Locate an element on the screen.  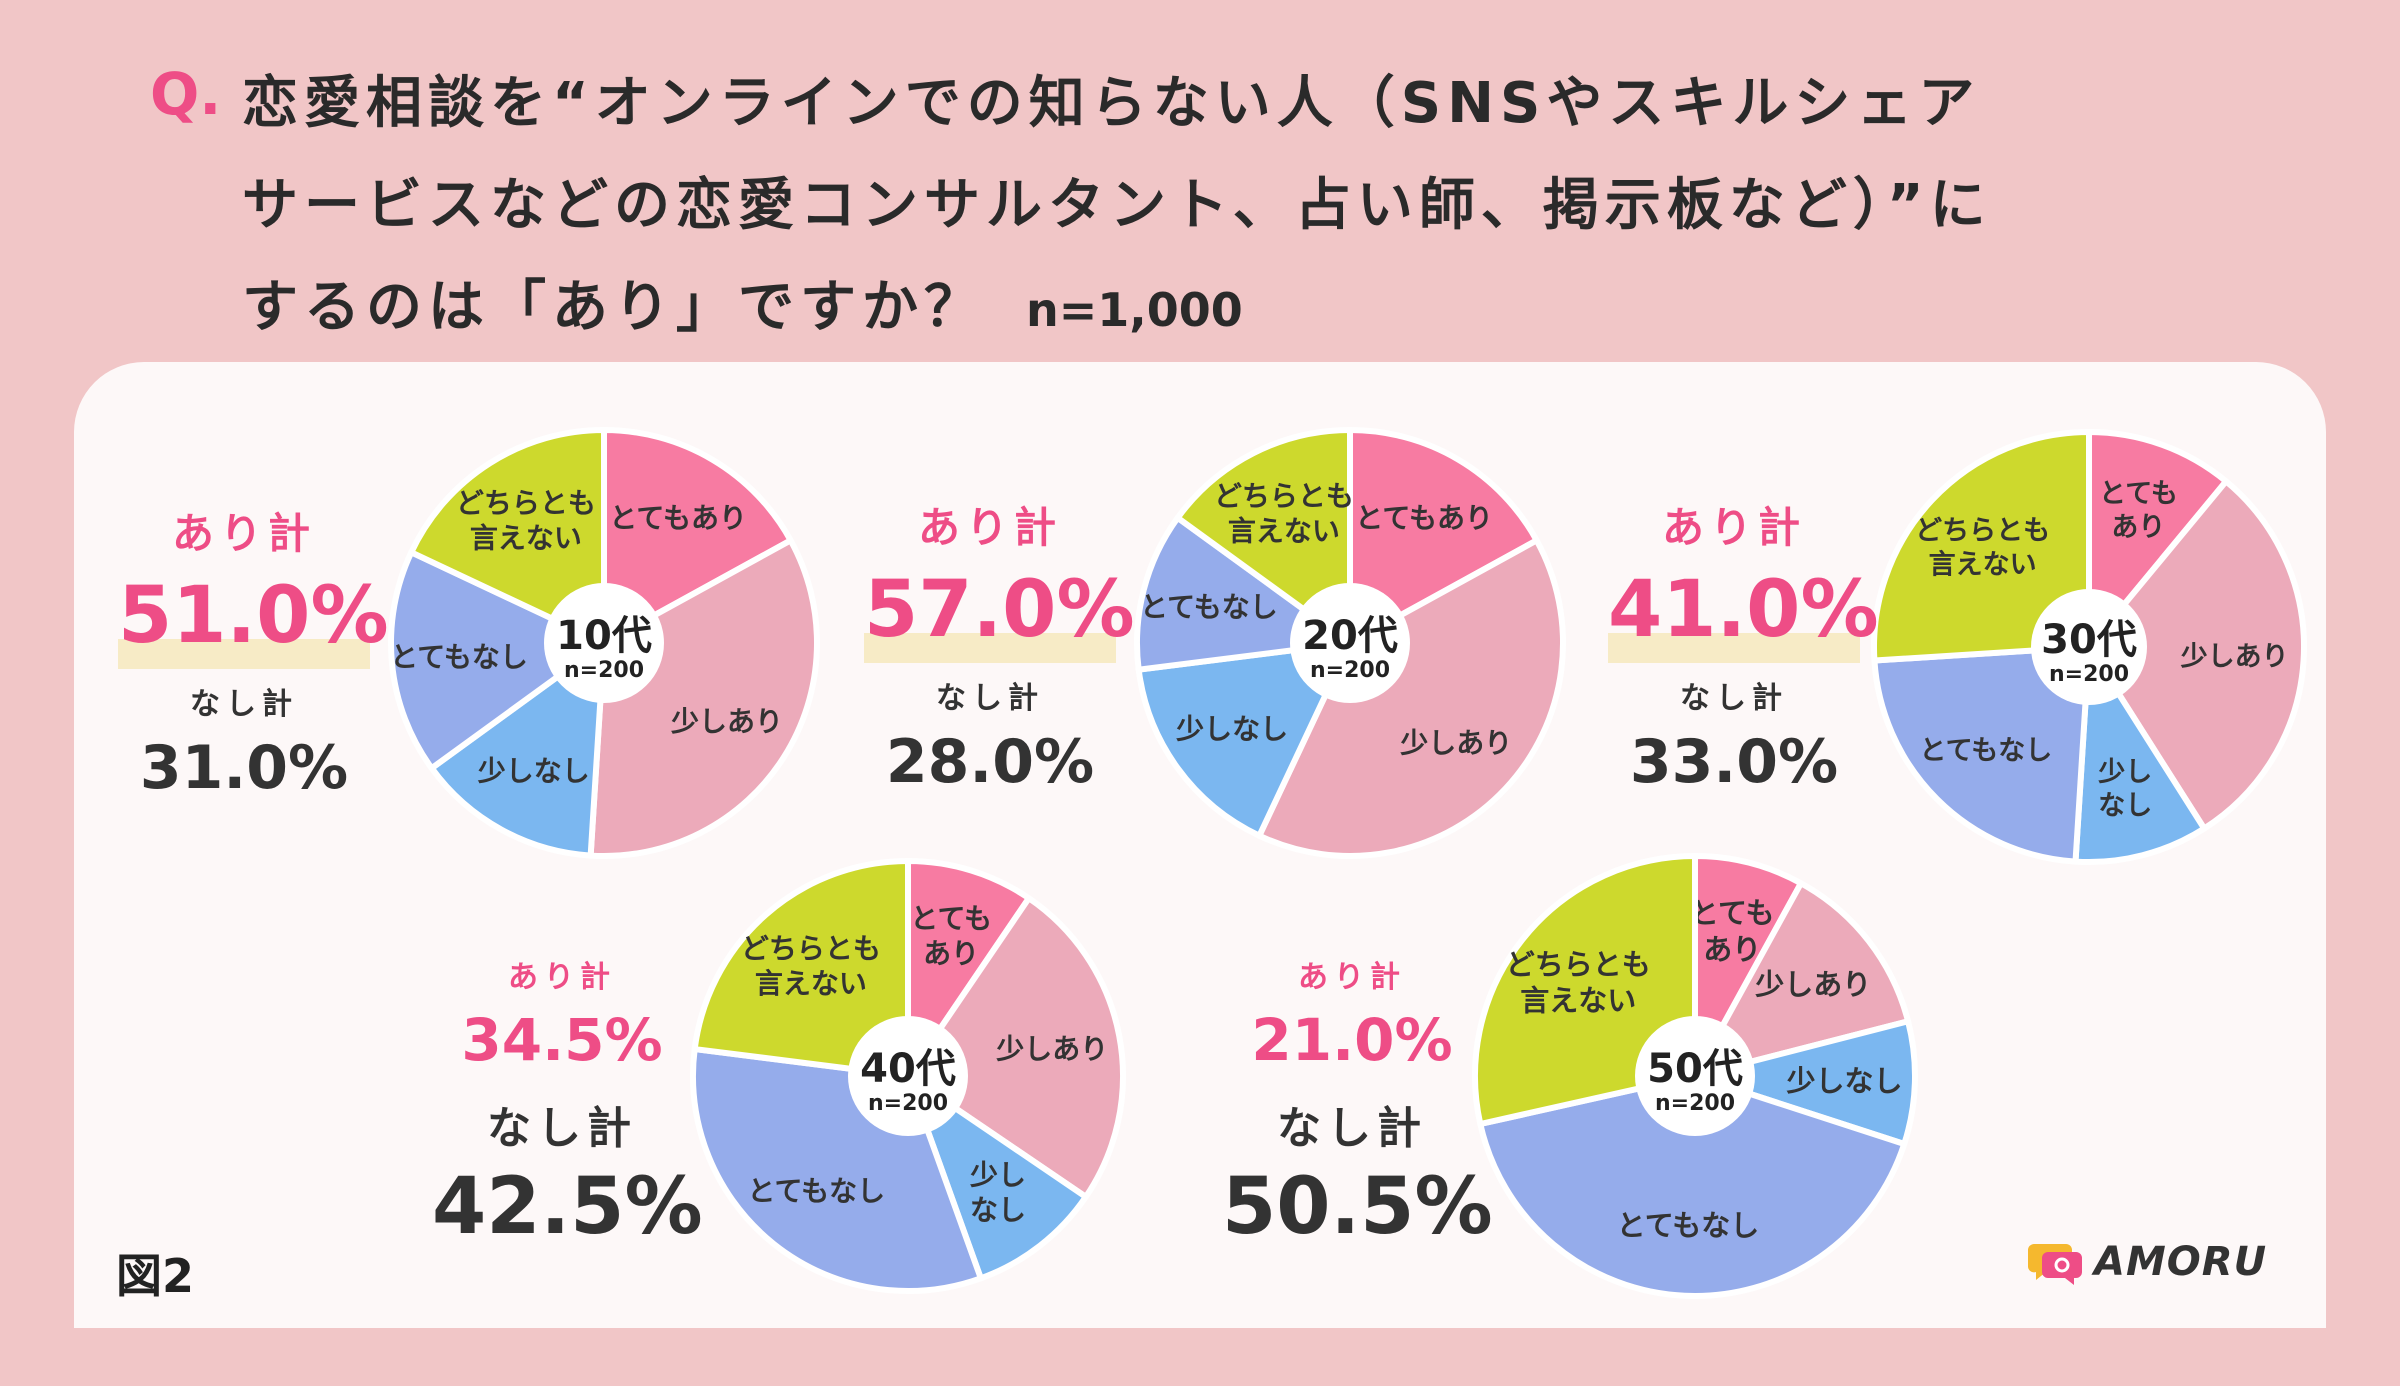
age-label: 20代 is located at coordinates (1350, 636).